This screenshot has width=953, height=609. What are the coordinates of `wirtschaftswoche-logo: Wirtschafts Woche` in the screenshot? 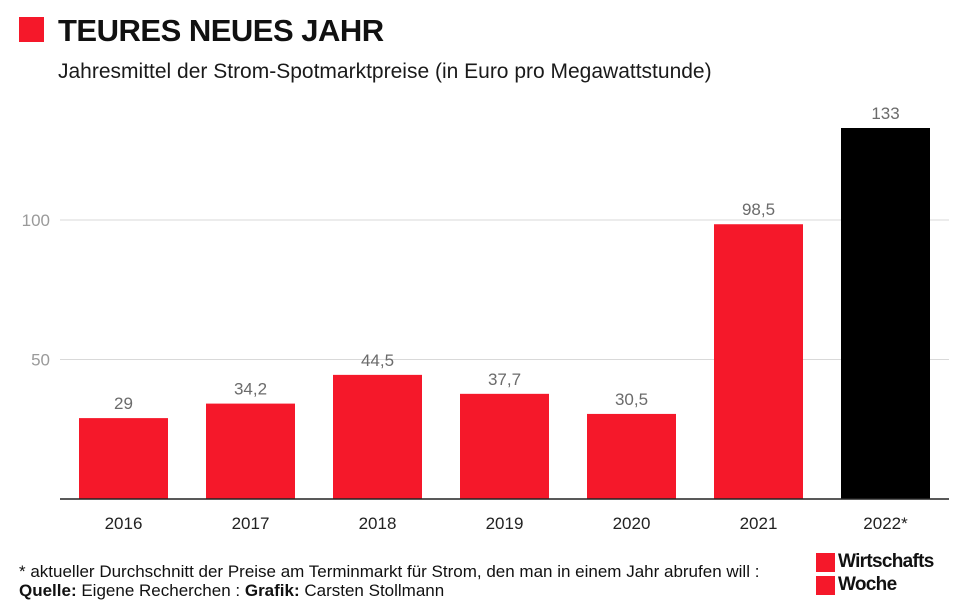 It's located at (883, 574).